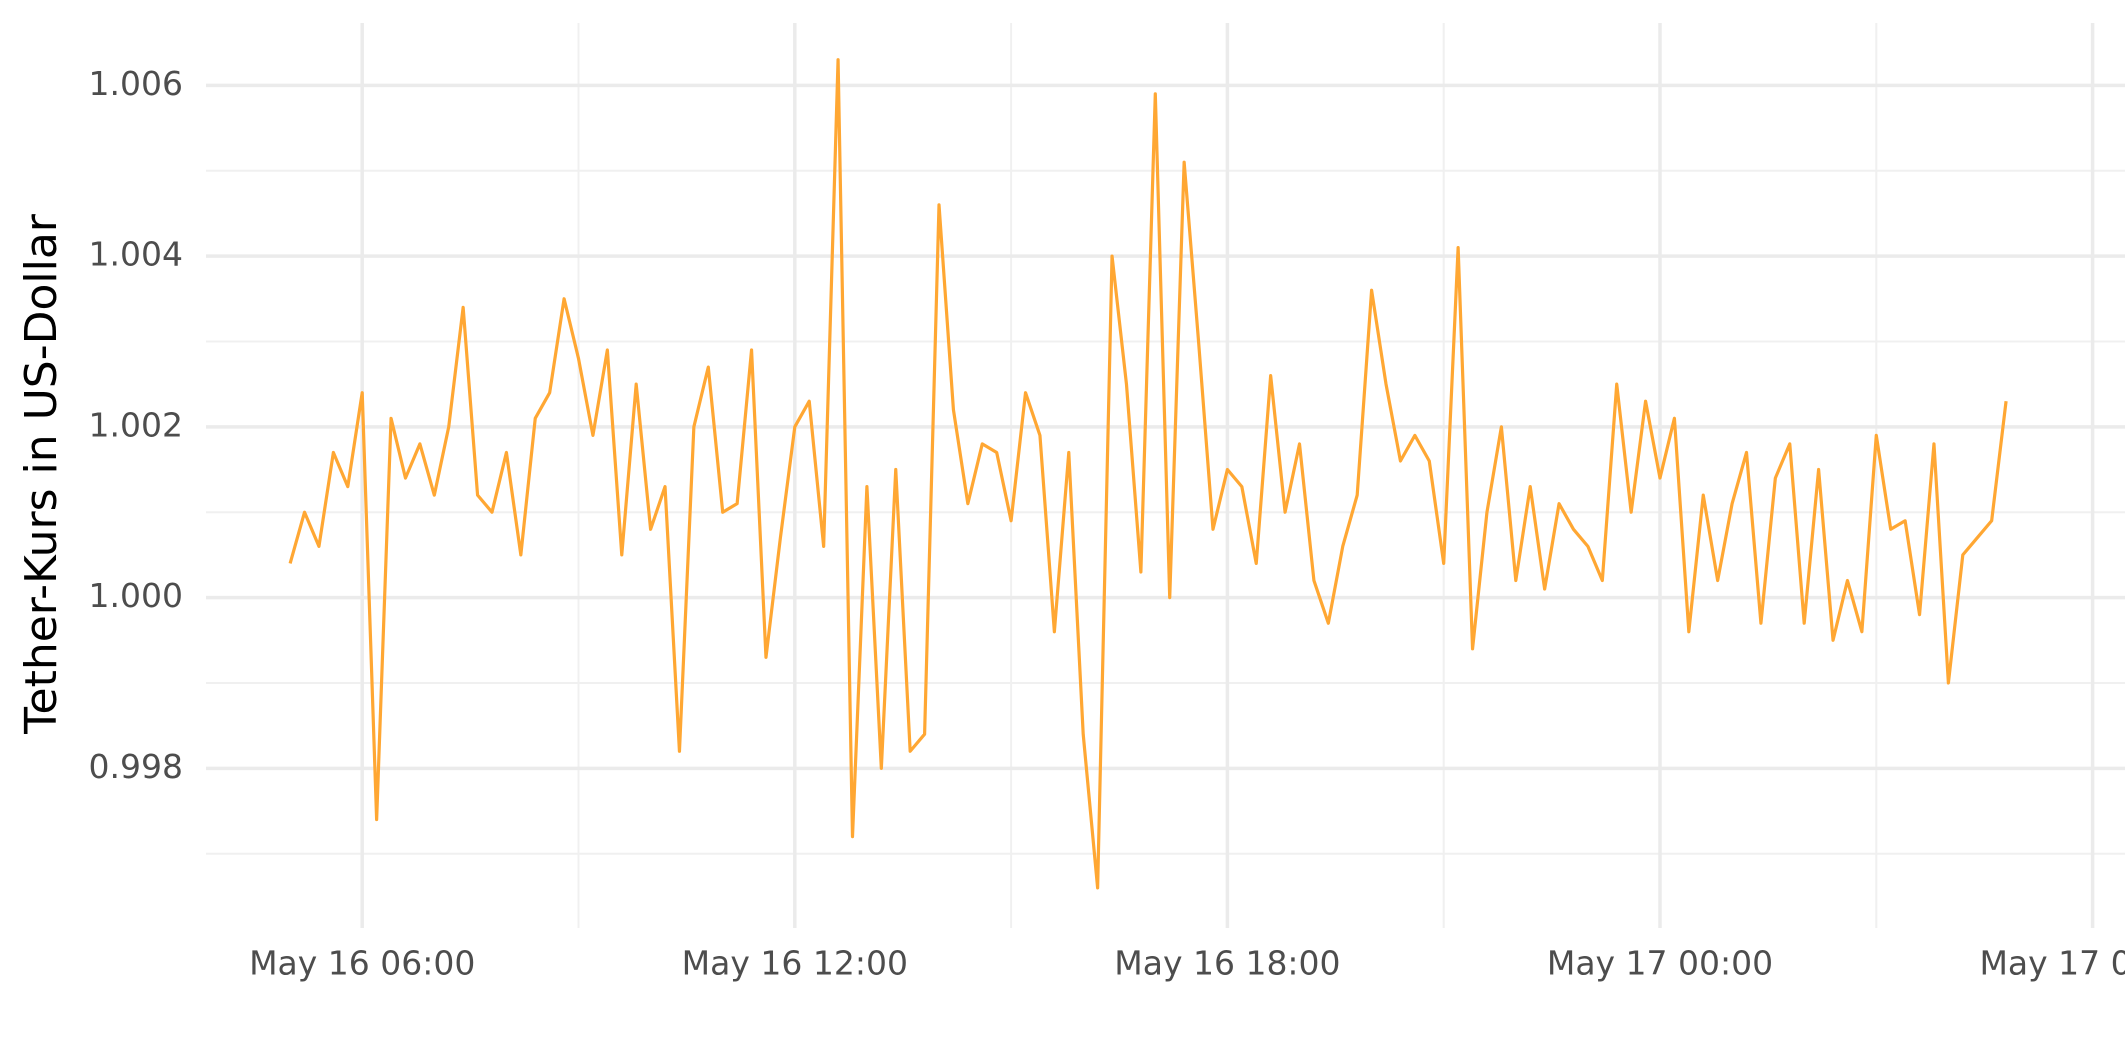 This screenshot has width=2125, height=1062. Describe the element at coordinates (136, 766) in the screenshot. I see `y-tick-label: 0.998` at that location.